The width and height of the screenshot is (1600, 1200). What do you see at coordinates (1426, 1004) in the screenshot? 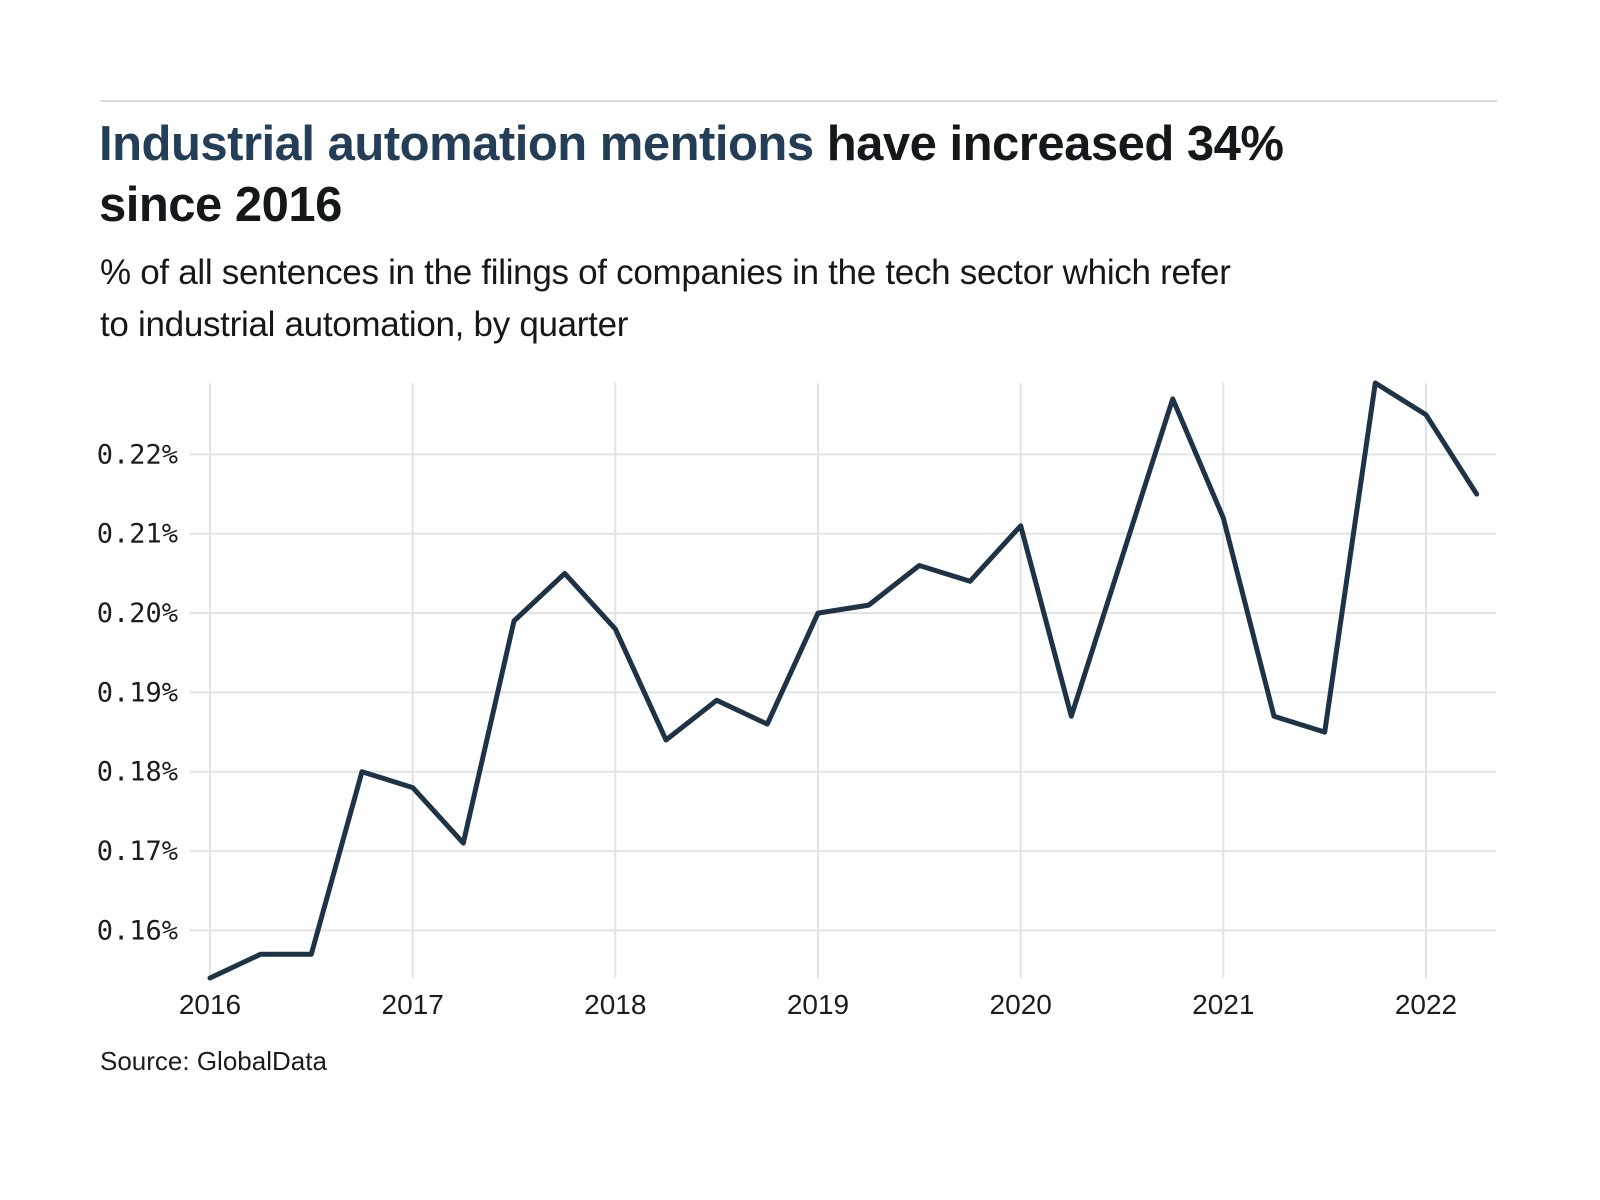
I see `x-tick-label: 2022` at bounding box center [1426, 1004].